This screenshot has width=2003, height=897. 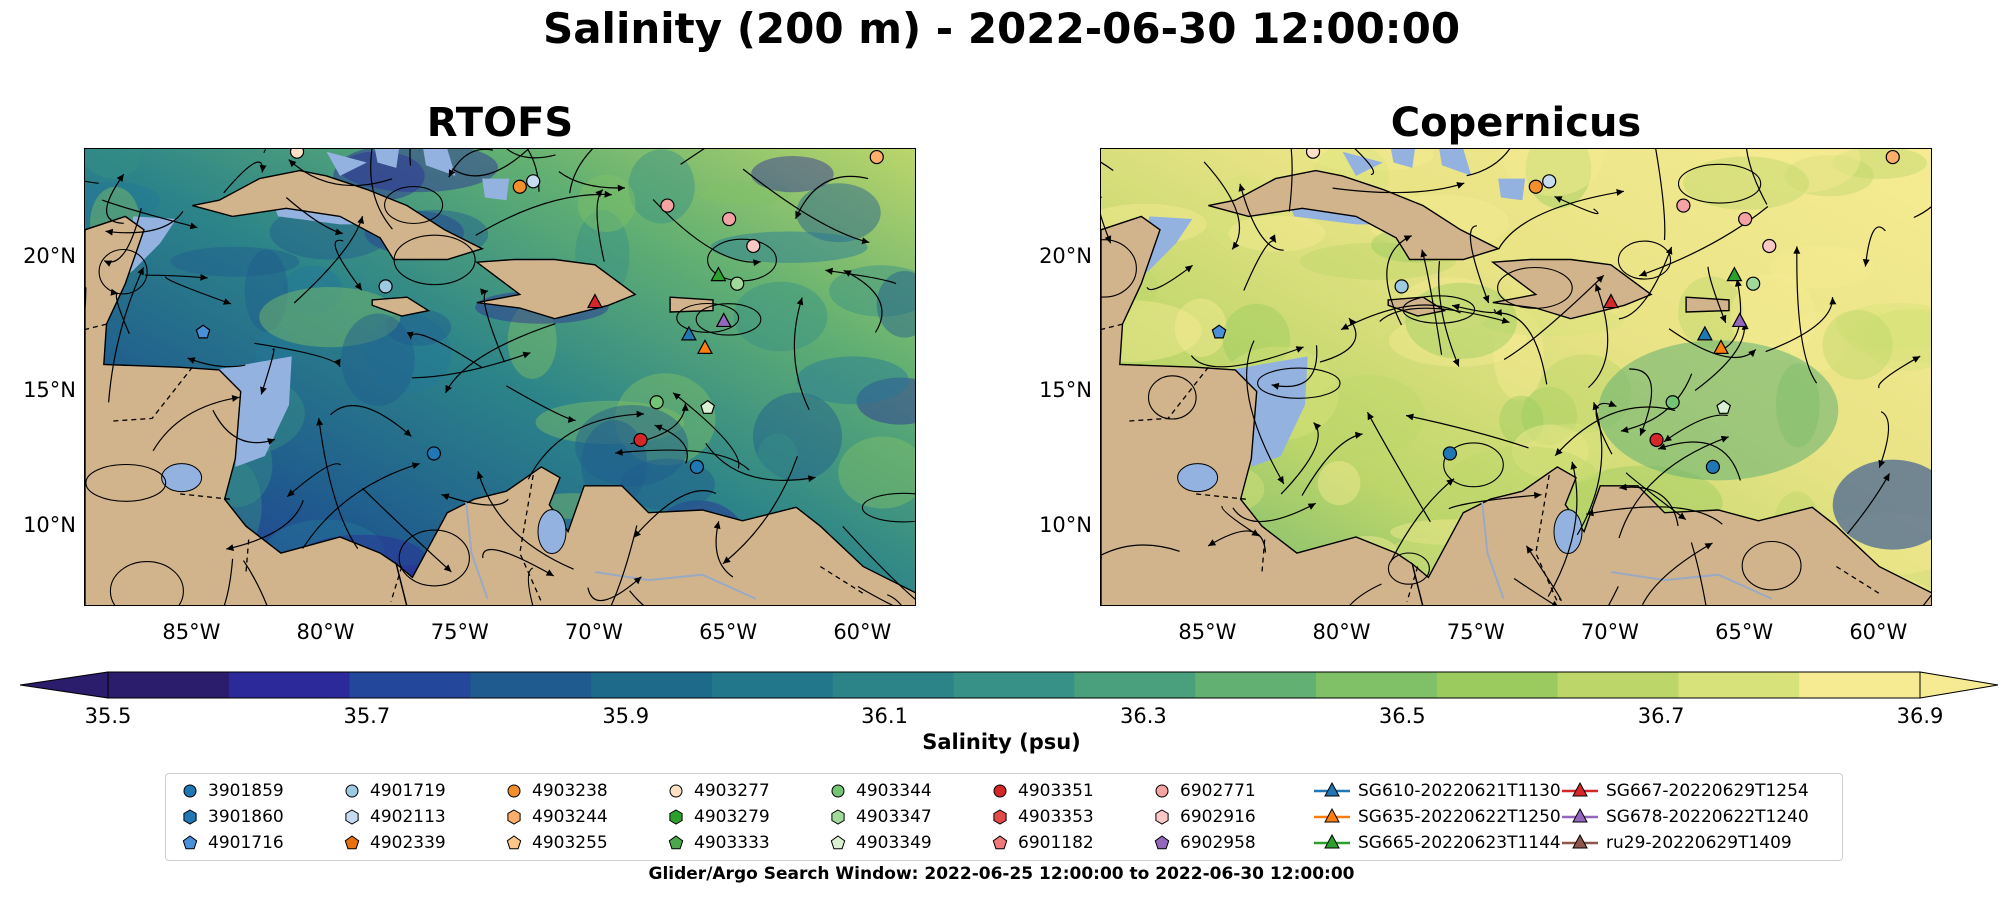 What do you see at coordinates (246, 843) in the screenshot?
I see `legend-item-label: 4901716` at bounding box center [246, 843].